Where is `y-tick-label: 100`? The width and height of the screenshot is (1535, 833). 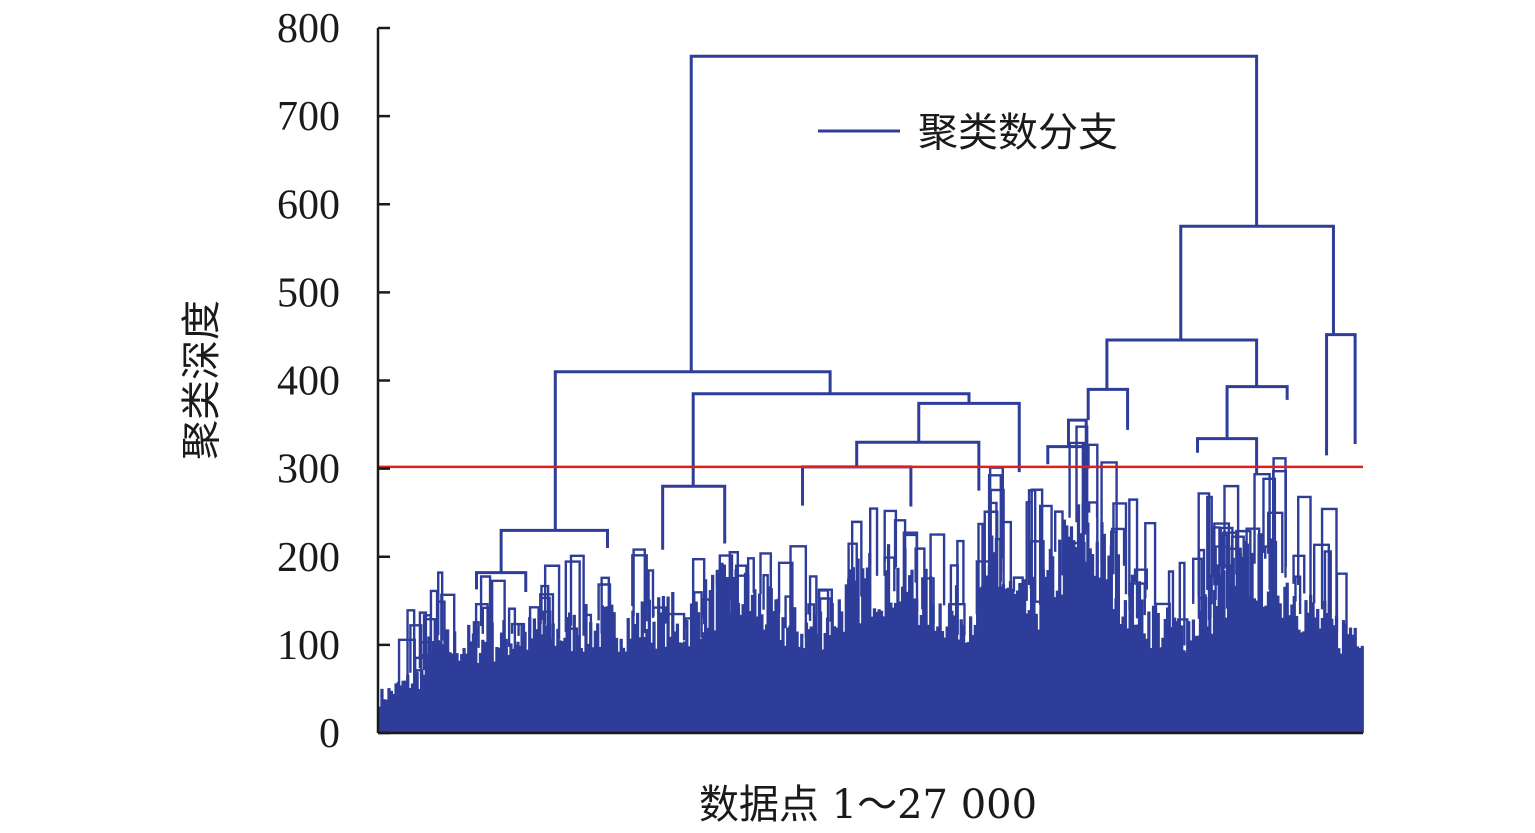
y-tick-label: 100 is located at coordinates (308, 646).